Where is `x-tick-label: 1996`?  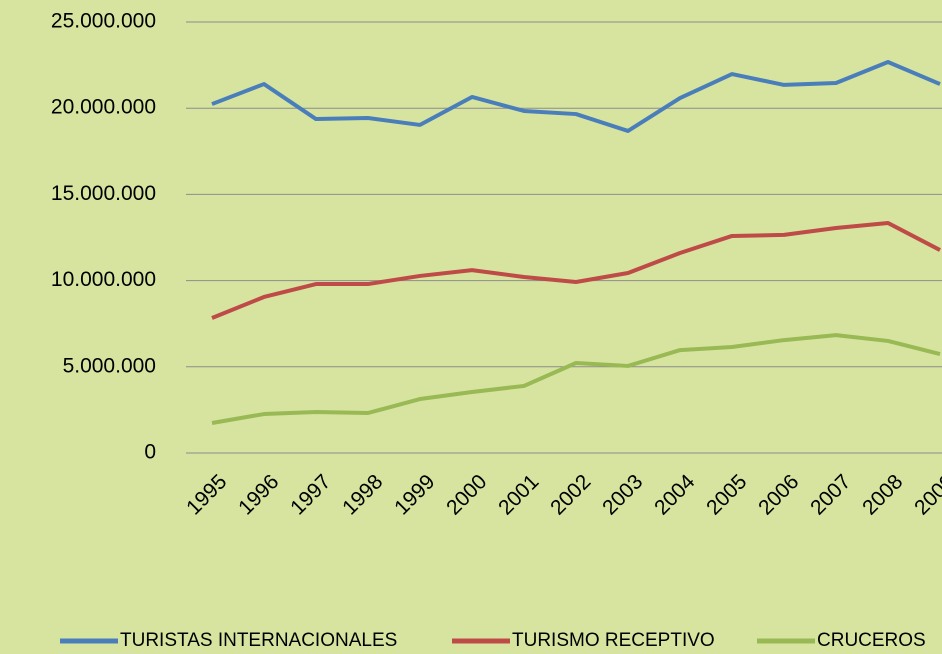
x-tick-label: 1996 is located at coordinates (258, 494).